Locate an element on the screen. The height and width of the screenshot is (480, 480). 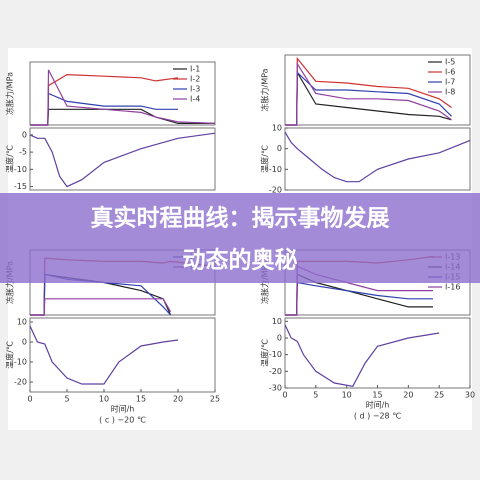
legend-label: Ⅰ-3 is located at coordinates (195, 89).